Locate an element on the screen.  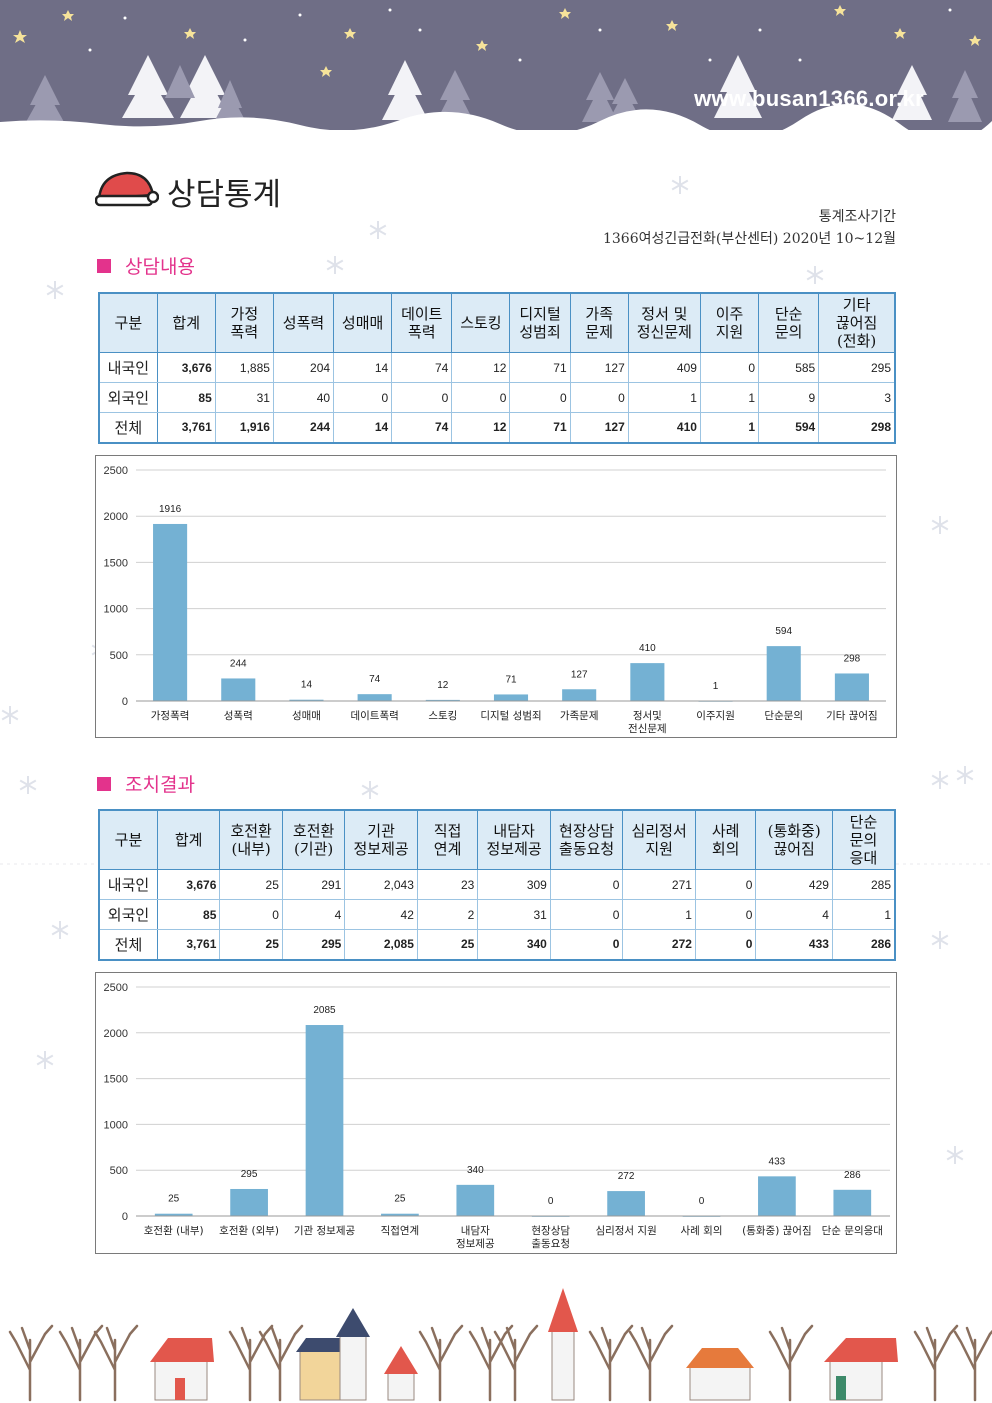
column-header: 구분 is located at coordinates (128, 839).